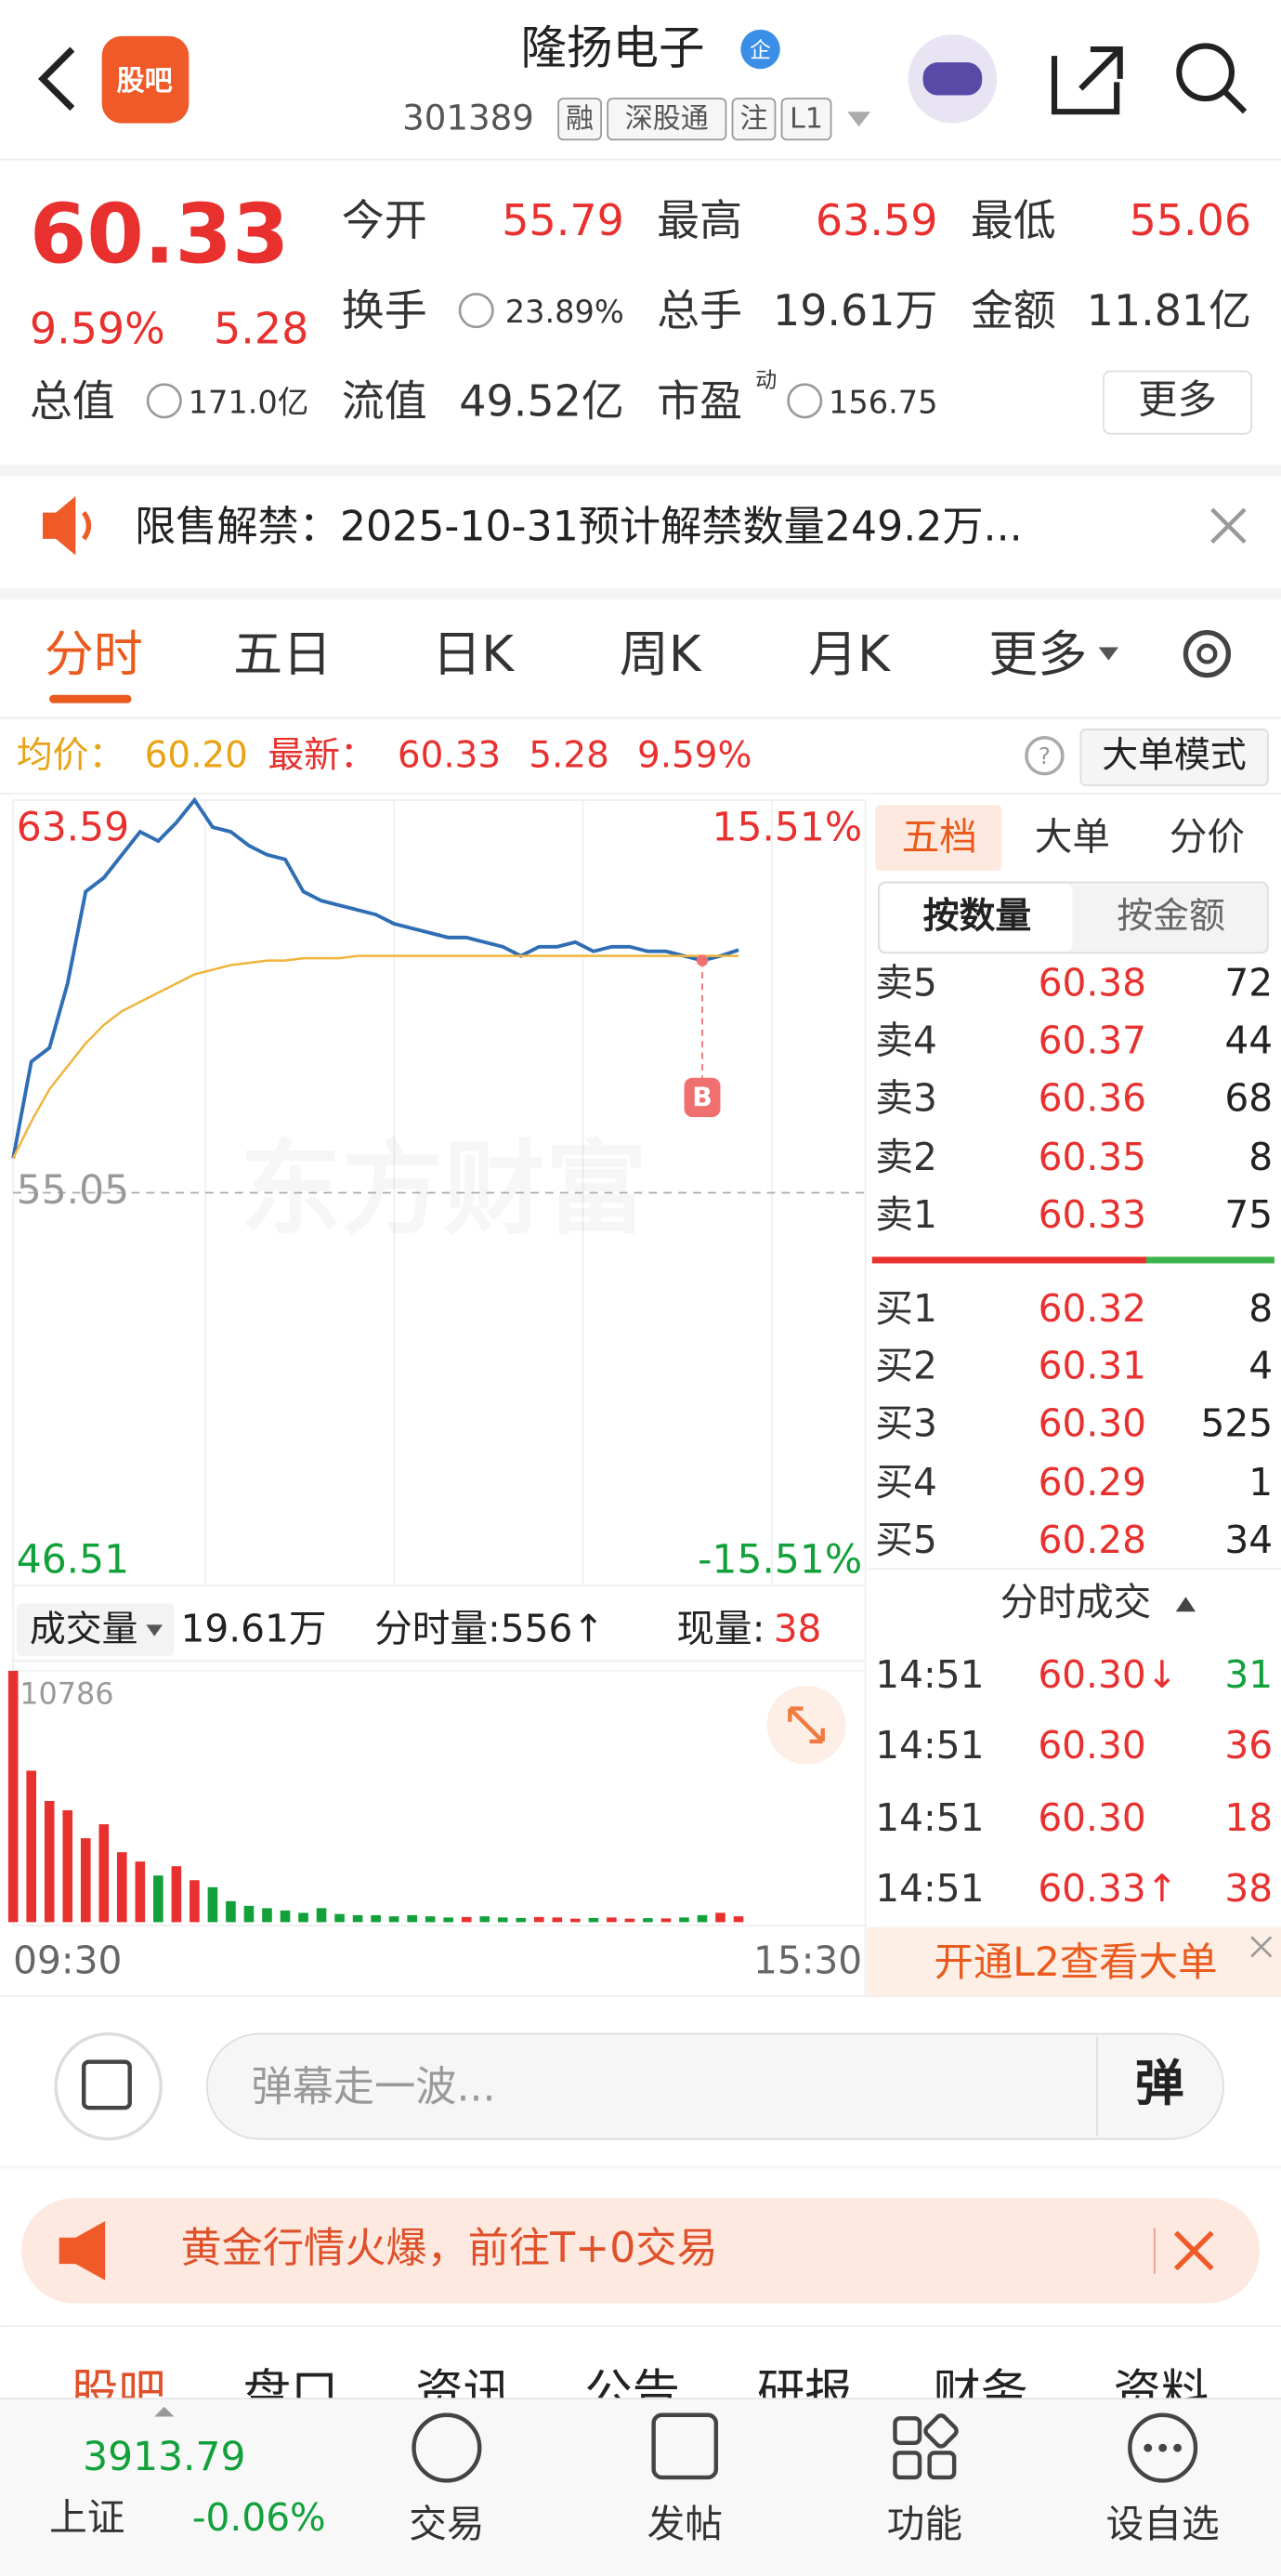  What do you see at coordinates (1159, 2083) in the screenshot?
I see `danmaku-button: 弹` at bounding box center [1159, 2083].